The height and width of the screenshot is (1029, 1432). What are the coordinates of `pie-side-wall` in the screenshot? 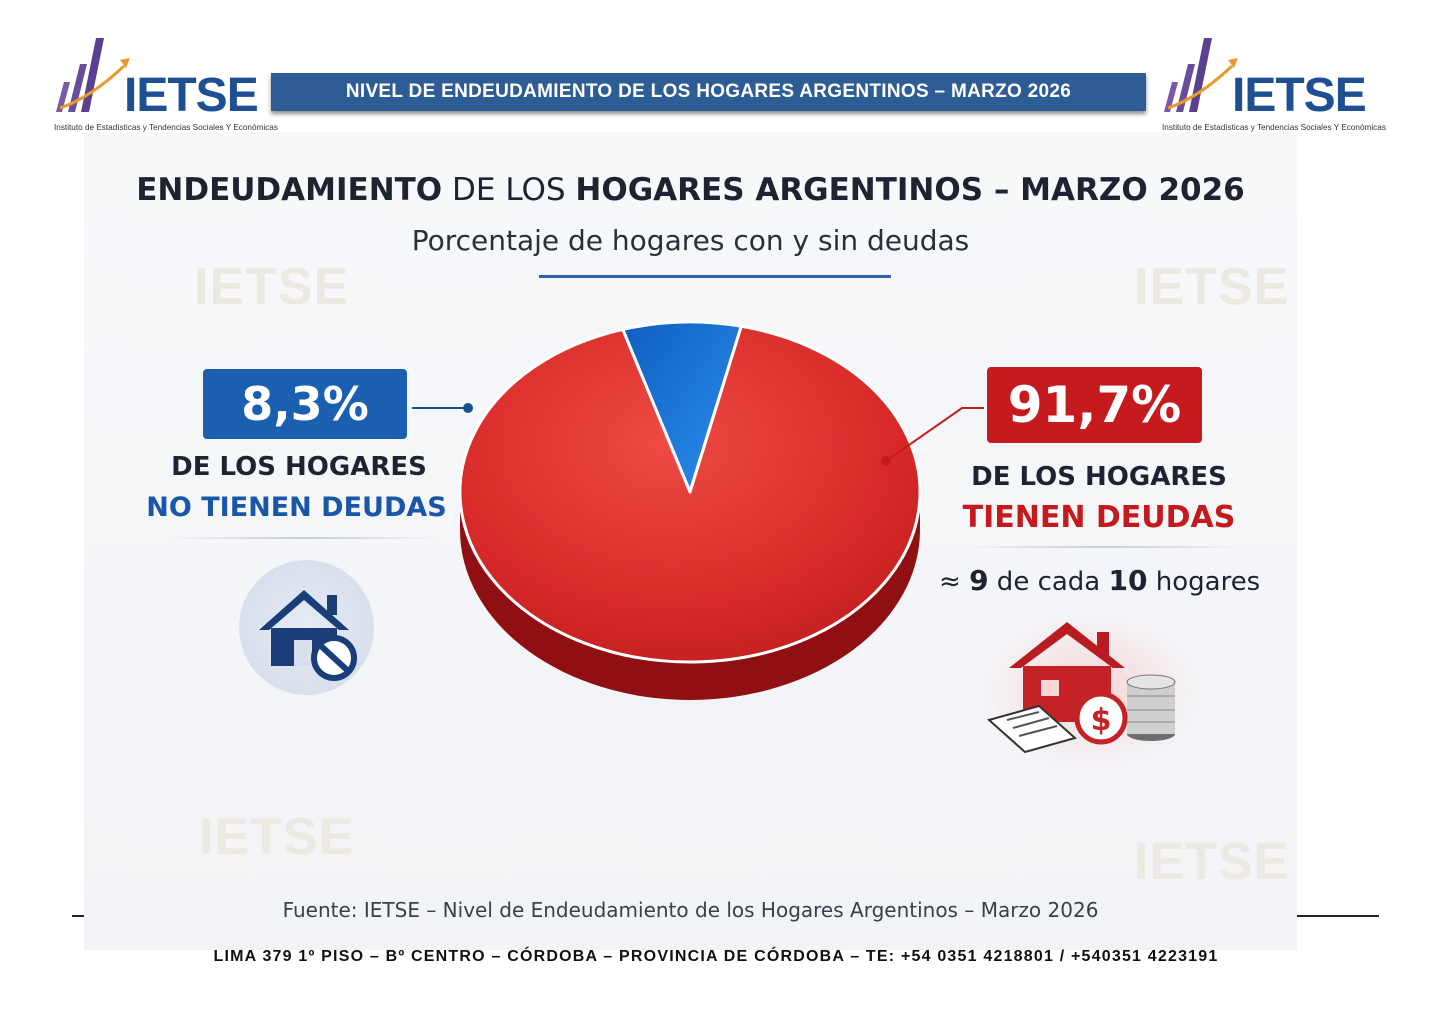 It's located at (690, 596).